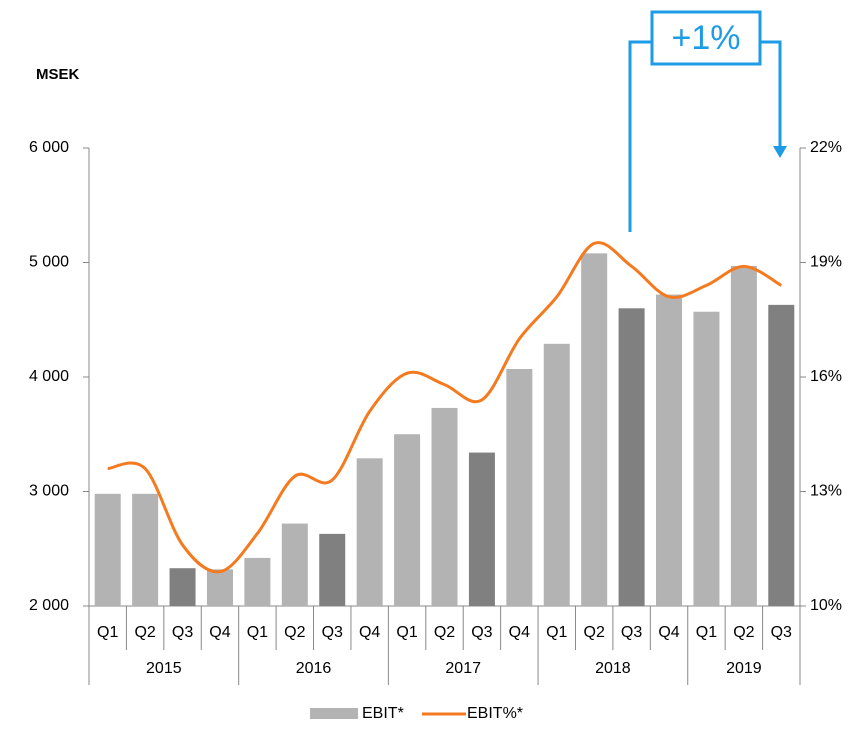 The height and width of the screenshot is (755, 866). I want to click on group-label: 2019, so click(744, 668).